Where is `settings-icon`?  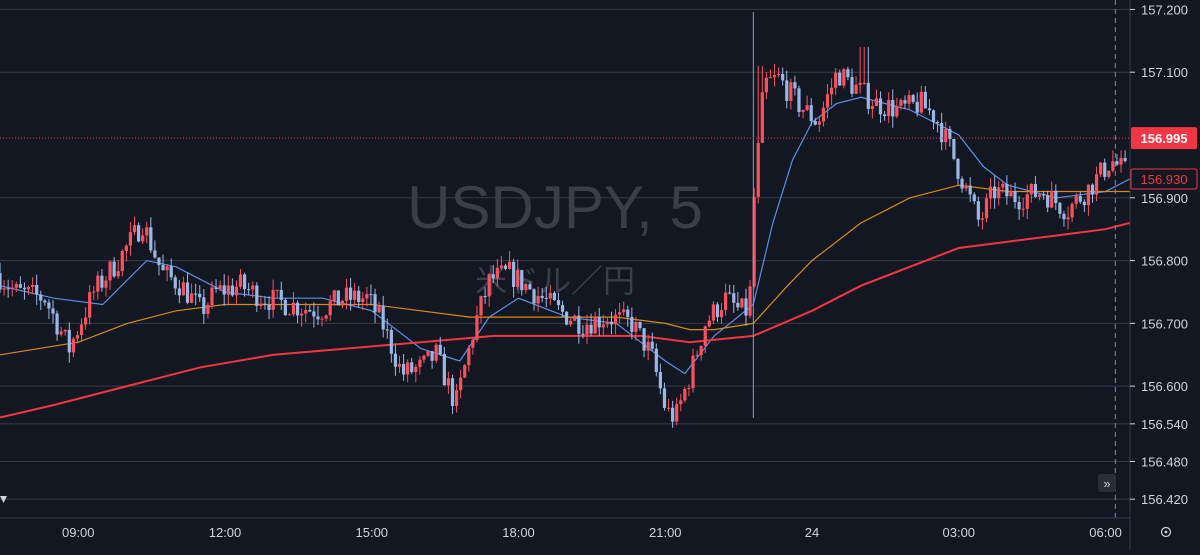
settings-icon is located at coordinates (1166, 532).